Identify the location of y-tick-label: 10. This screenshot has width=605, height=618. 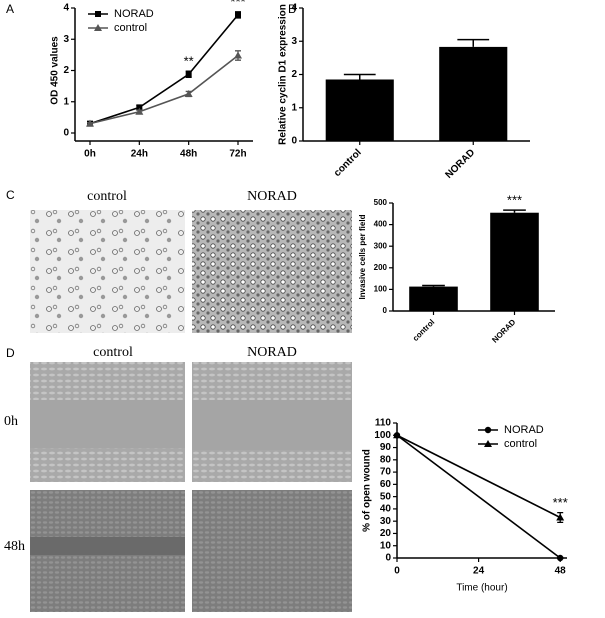
(386, 545).